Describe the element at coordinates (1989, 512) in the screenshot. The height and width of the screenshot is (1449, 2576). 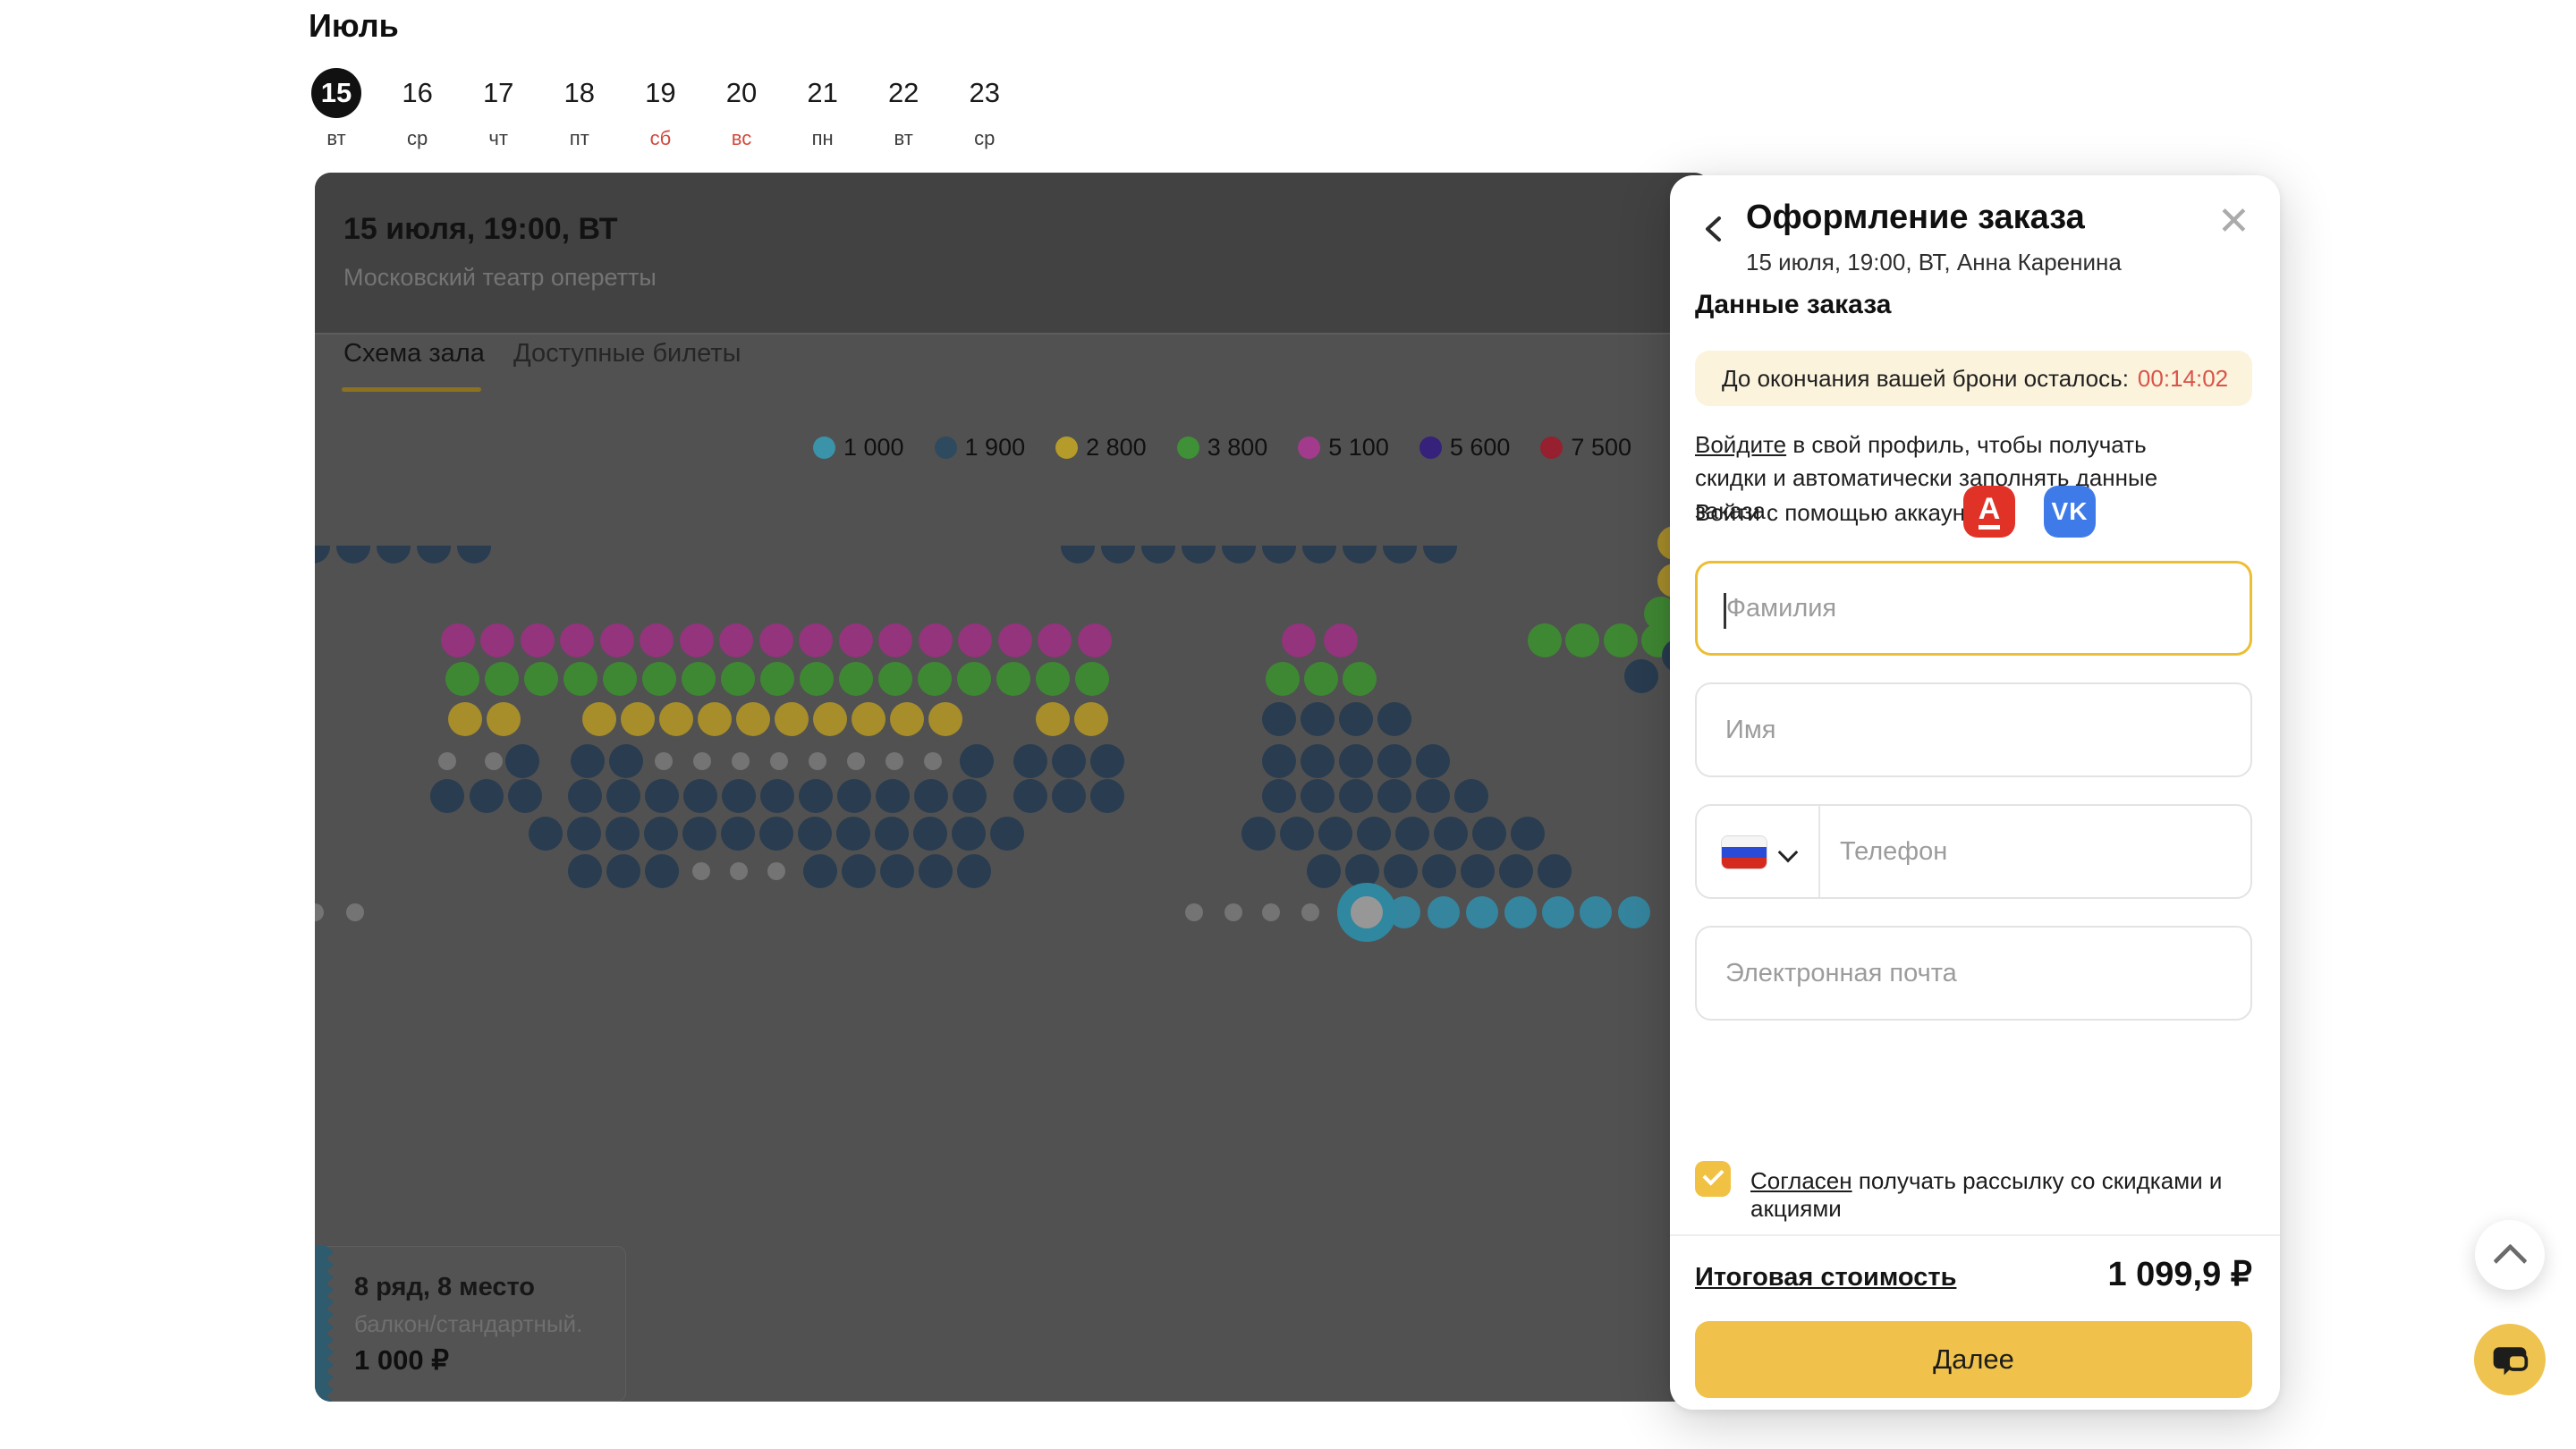
I see `alfa-login-icon: А` at that location.